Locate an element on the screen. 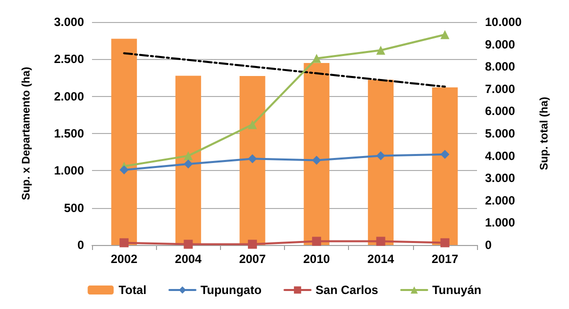 The width and height of the screenshot is (569, 309). y2-tick-label: 5.000 is located at coordinates (500, 133).